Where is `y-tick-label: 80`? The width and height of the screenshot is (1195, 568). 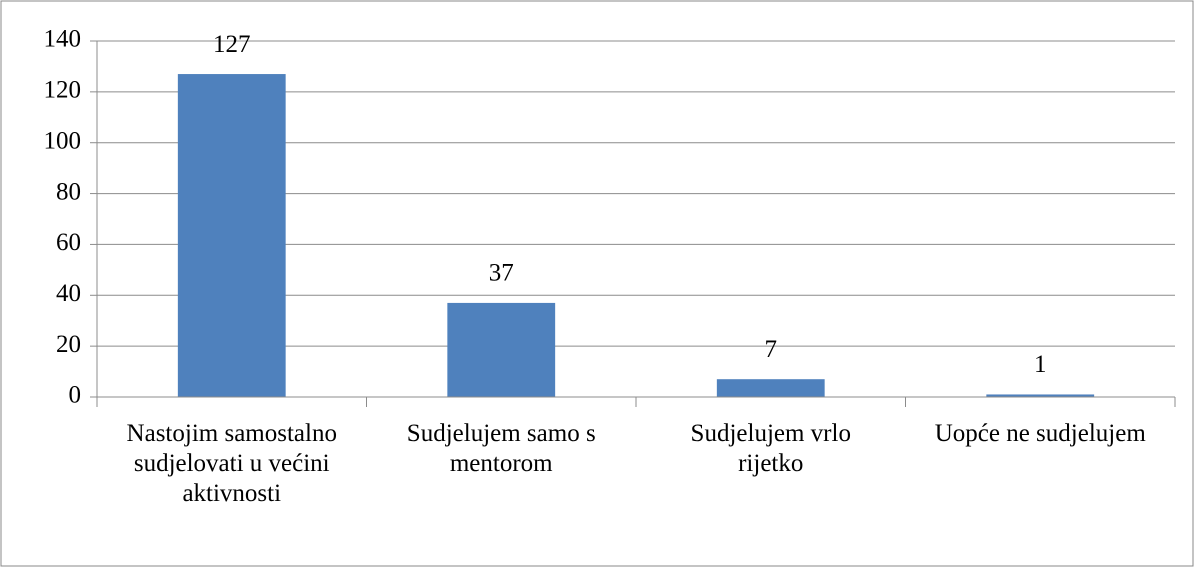 y-tick-label: 80 is located at coordinates (68, 191).